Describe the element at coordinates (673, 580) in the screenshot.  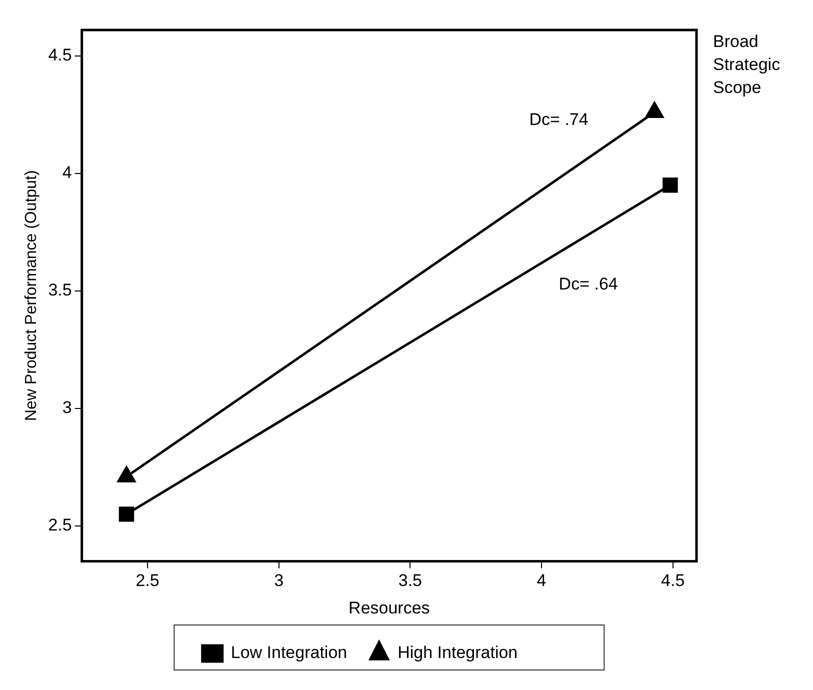
I see `x-tick-label: 4.5` at that location.